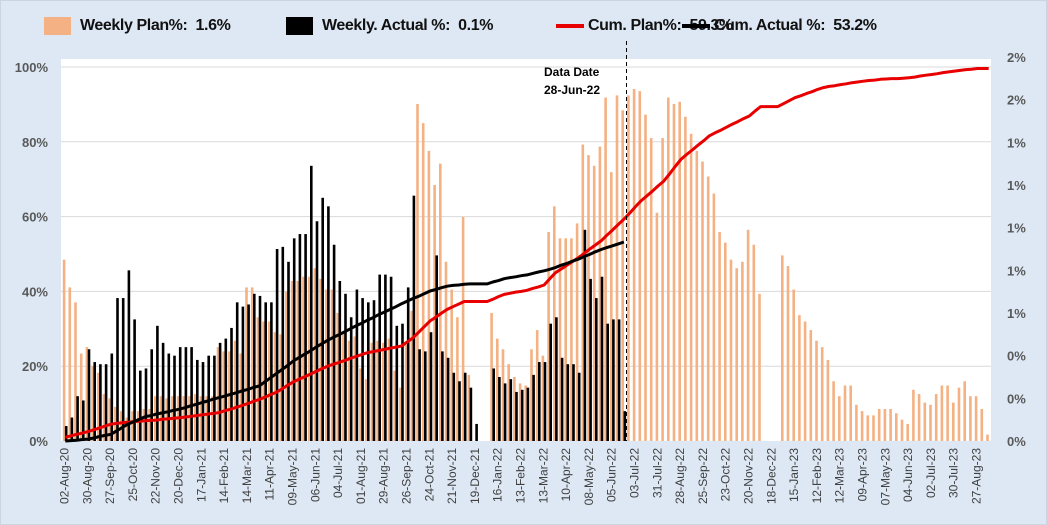 Image resolution: width=1047 pixels, height=525 pixels. I want to click on x-axis-tick-label: 02-Jul-23, so click(931, 473).